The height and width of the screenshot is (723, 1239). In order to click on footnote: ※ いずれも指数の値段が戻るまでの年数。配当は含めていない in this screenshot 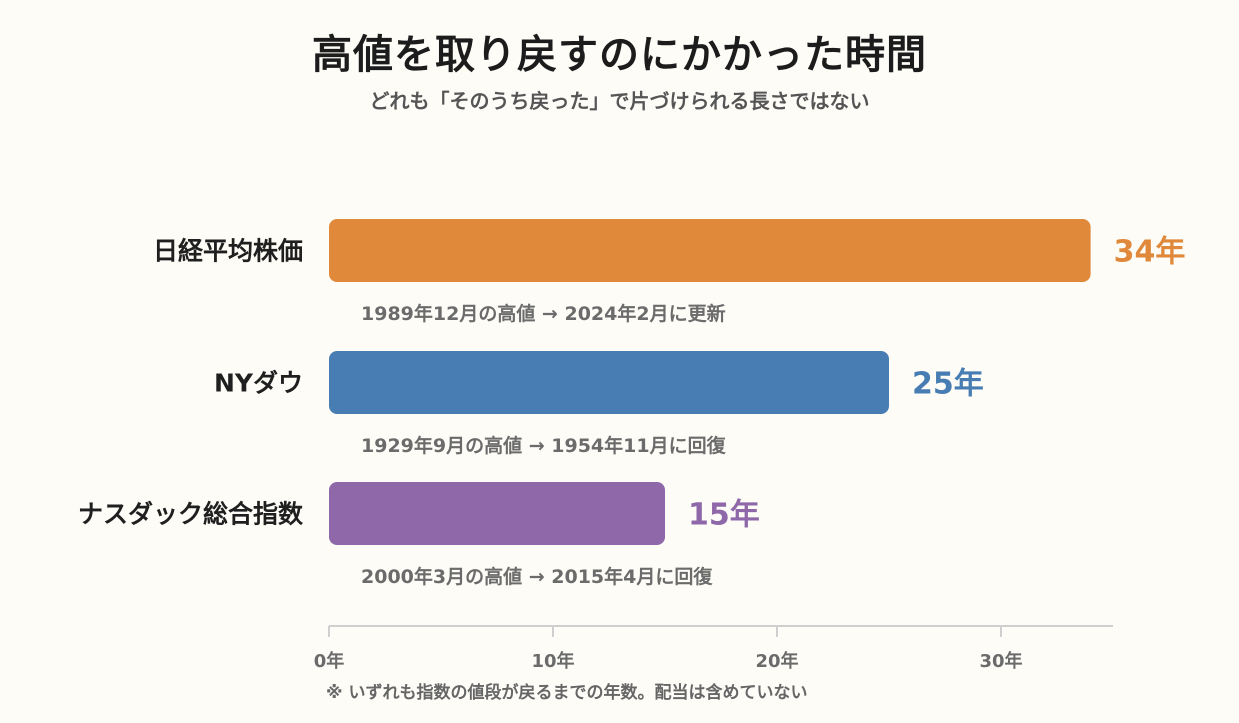, I will do `click(567, 693)`.